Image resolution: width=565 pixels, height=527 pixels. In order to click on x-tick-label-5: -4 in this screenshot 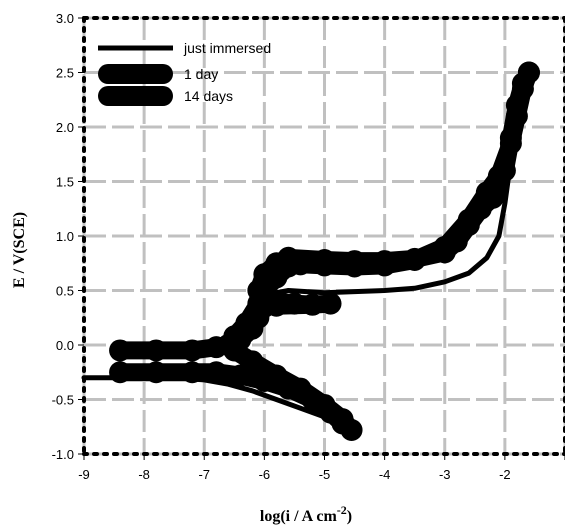, I will do `click(385, 474)`.